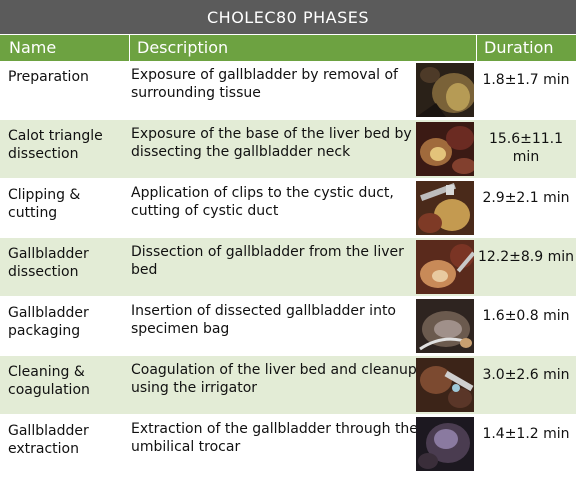 The width and height of the screenshot is (576, 480). I want to click on phase-duration: 3.0±2.6 min, so click(526, 375).